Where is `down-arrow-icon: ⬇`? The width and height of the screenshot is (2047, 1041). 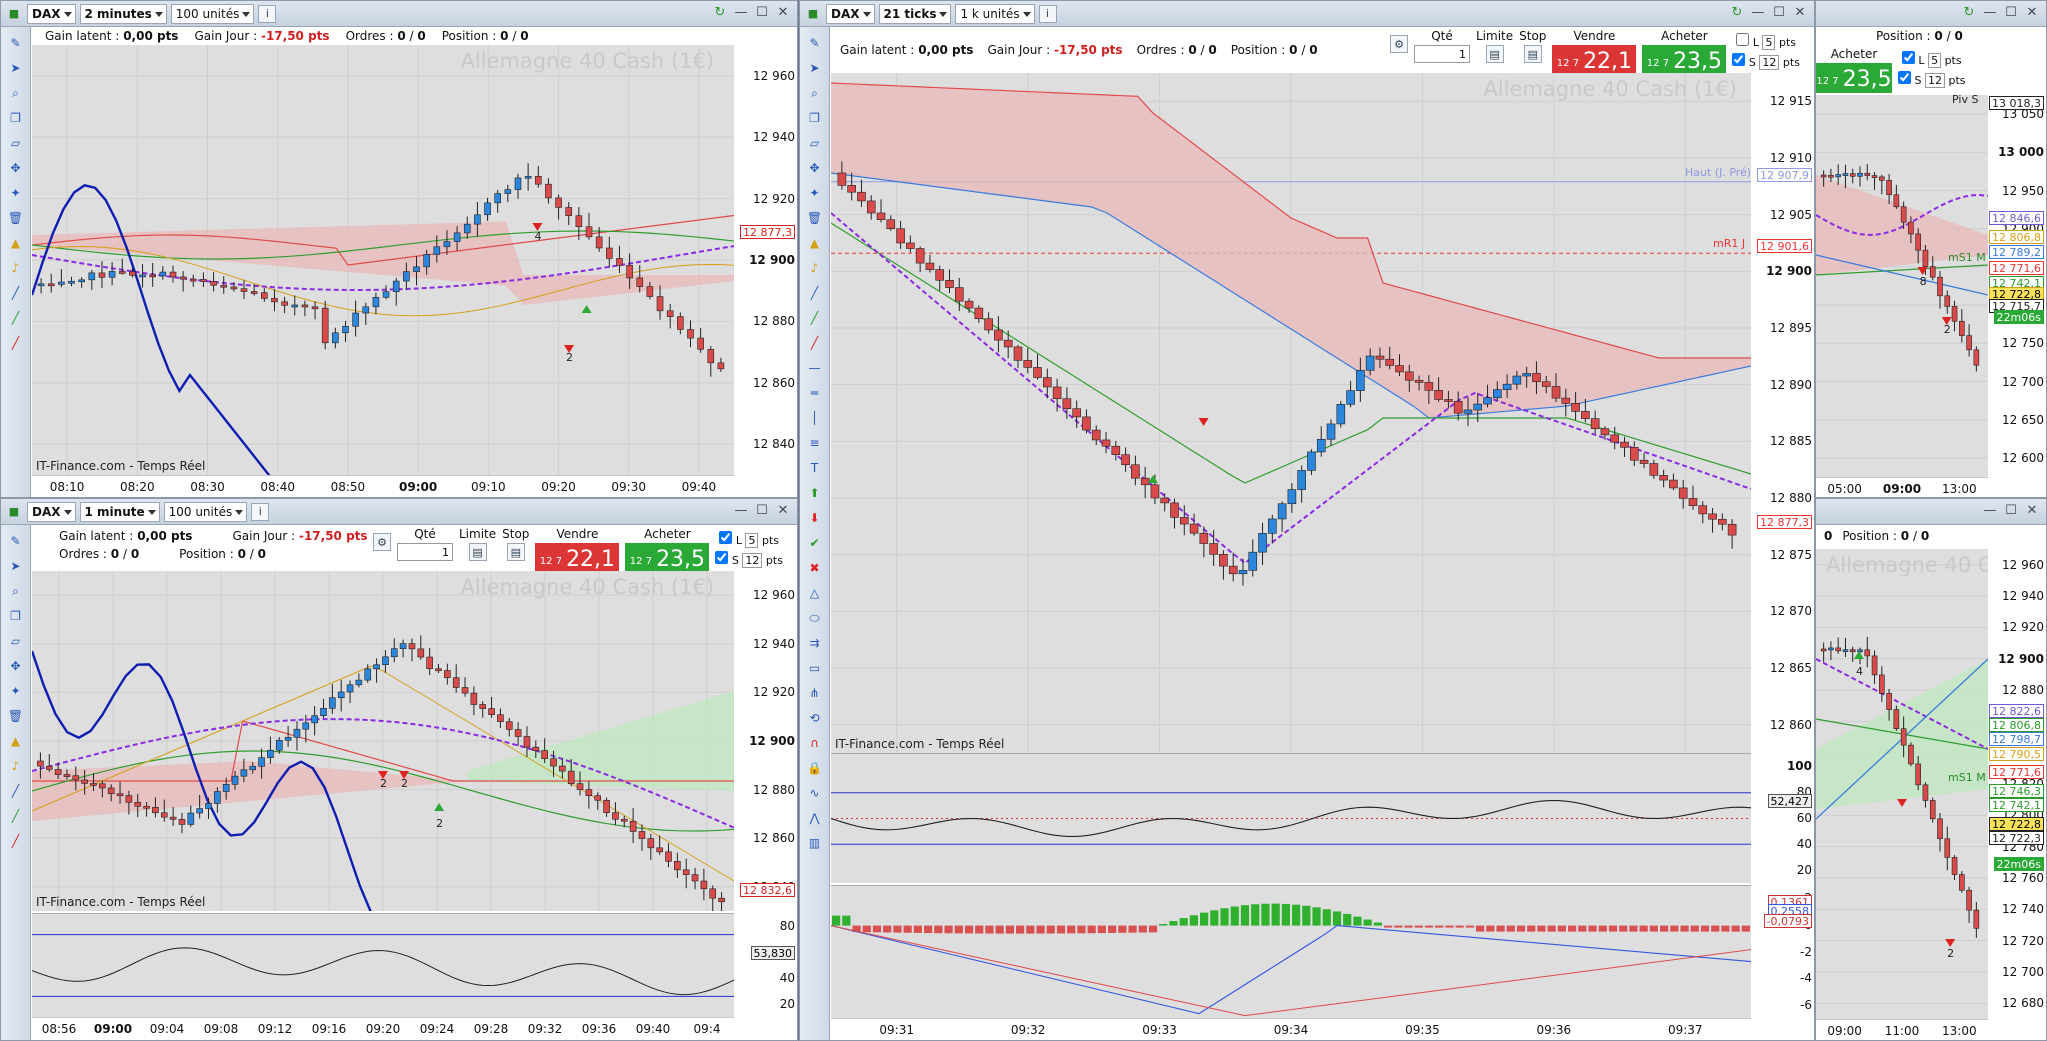 down-arrow-icon: ⬇ is located at coordinates (814, 518).